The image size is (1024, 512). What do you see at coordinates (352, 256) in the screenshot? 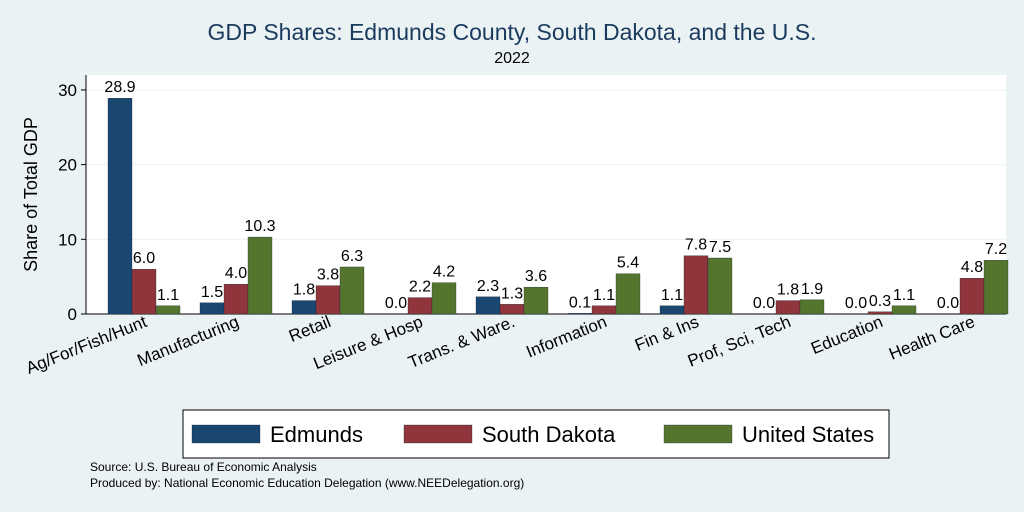
I see `data-label: 6.3` at bounding box center [352, 256].